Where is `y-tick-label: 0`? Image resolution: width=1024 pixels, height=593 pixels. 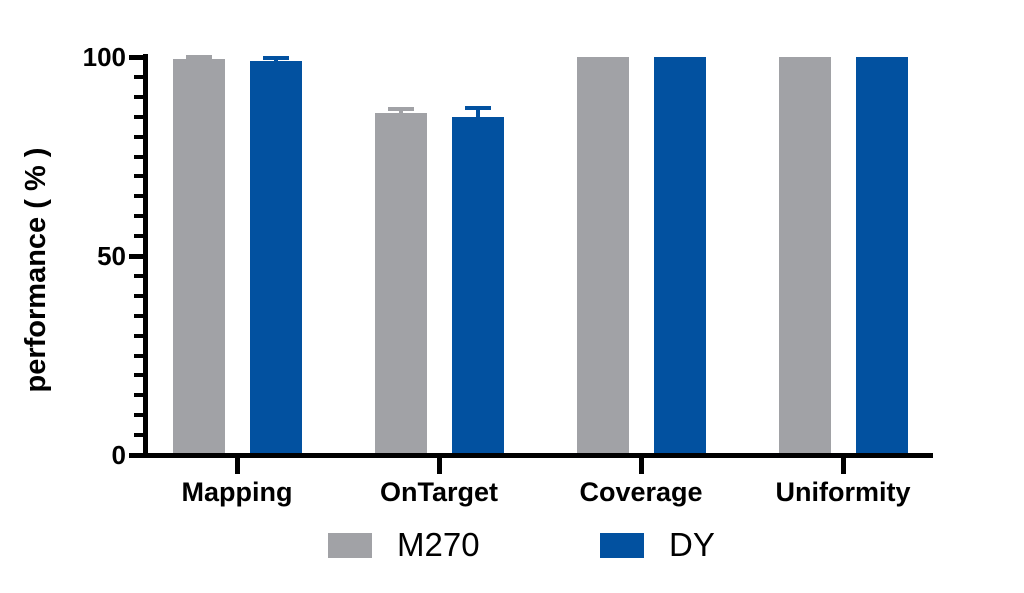
y-tick-label: 0 is located at coordinates (118, 455).